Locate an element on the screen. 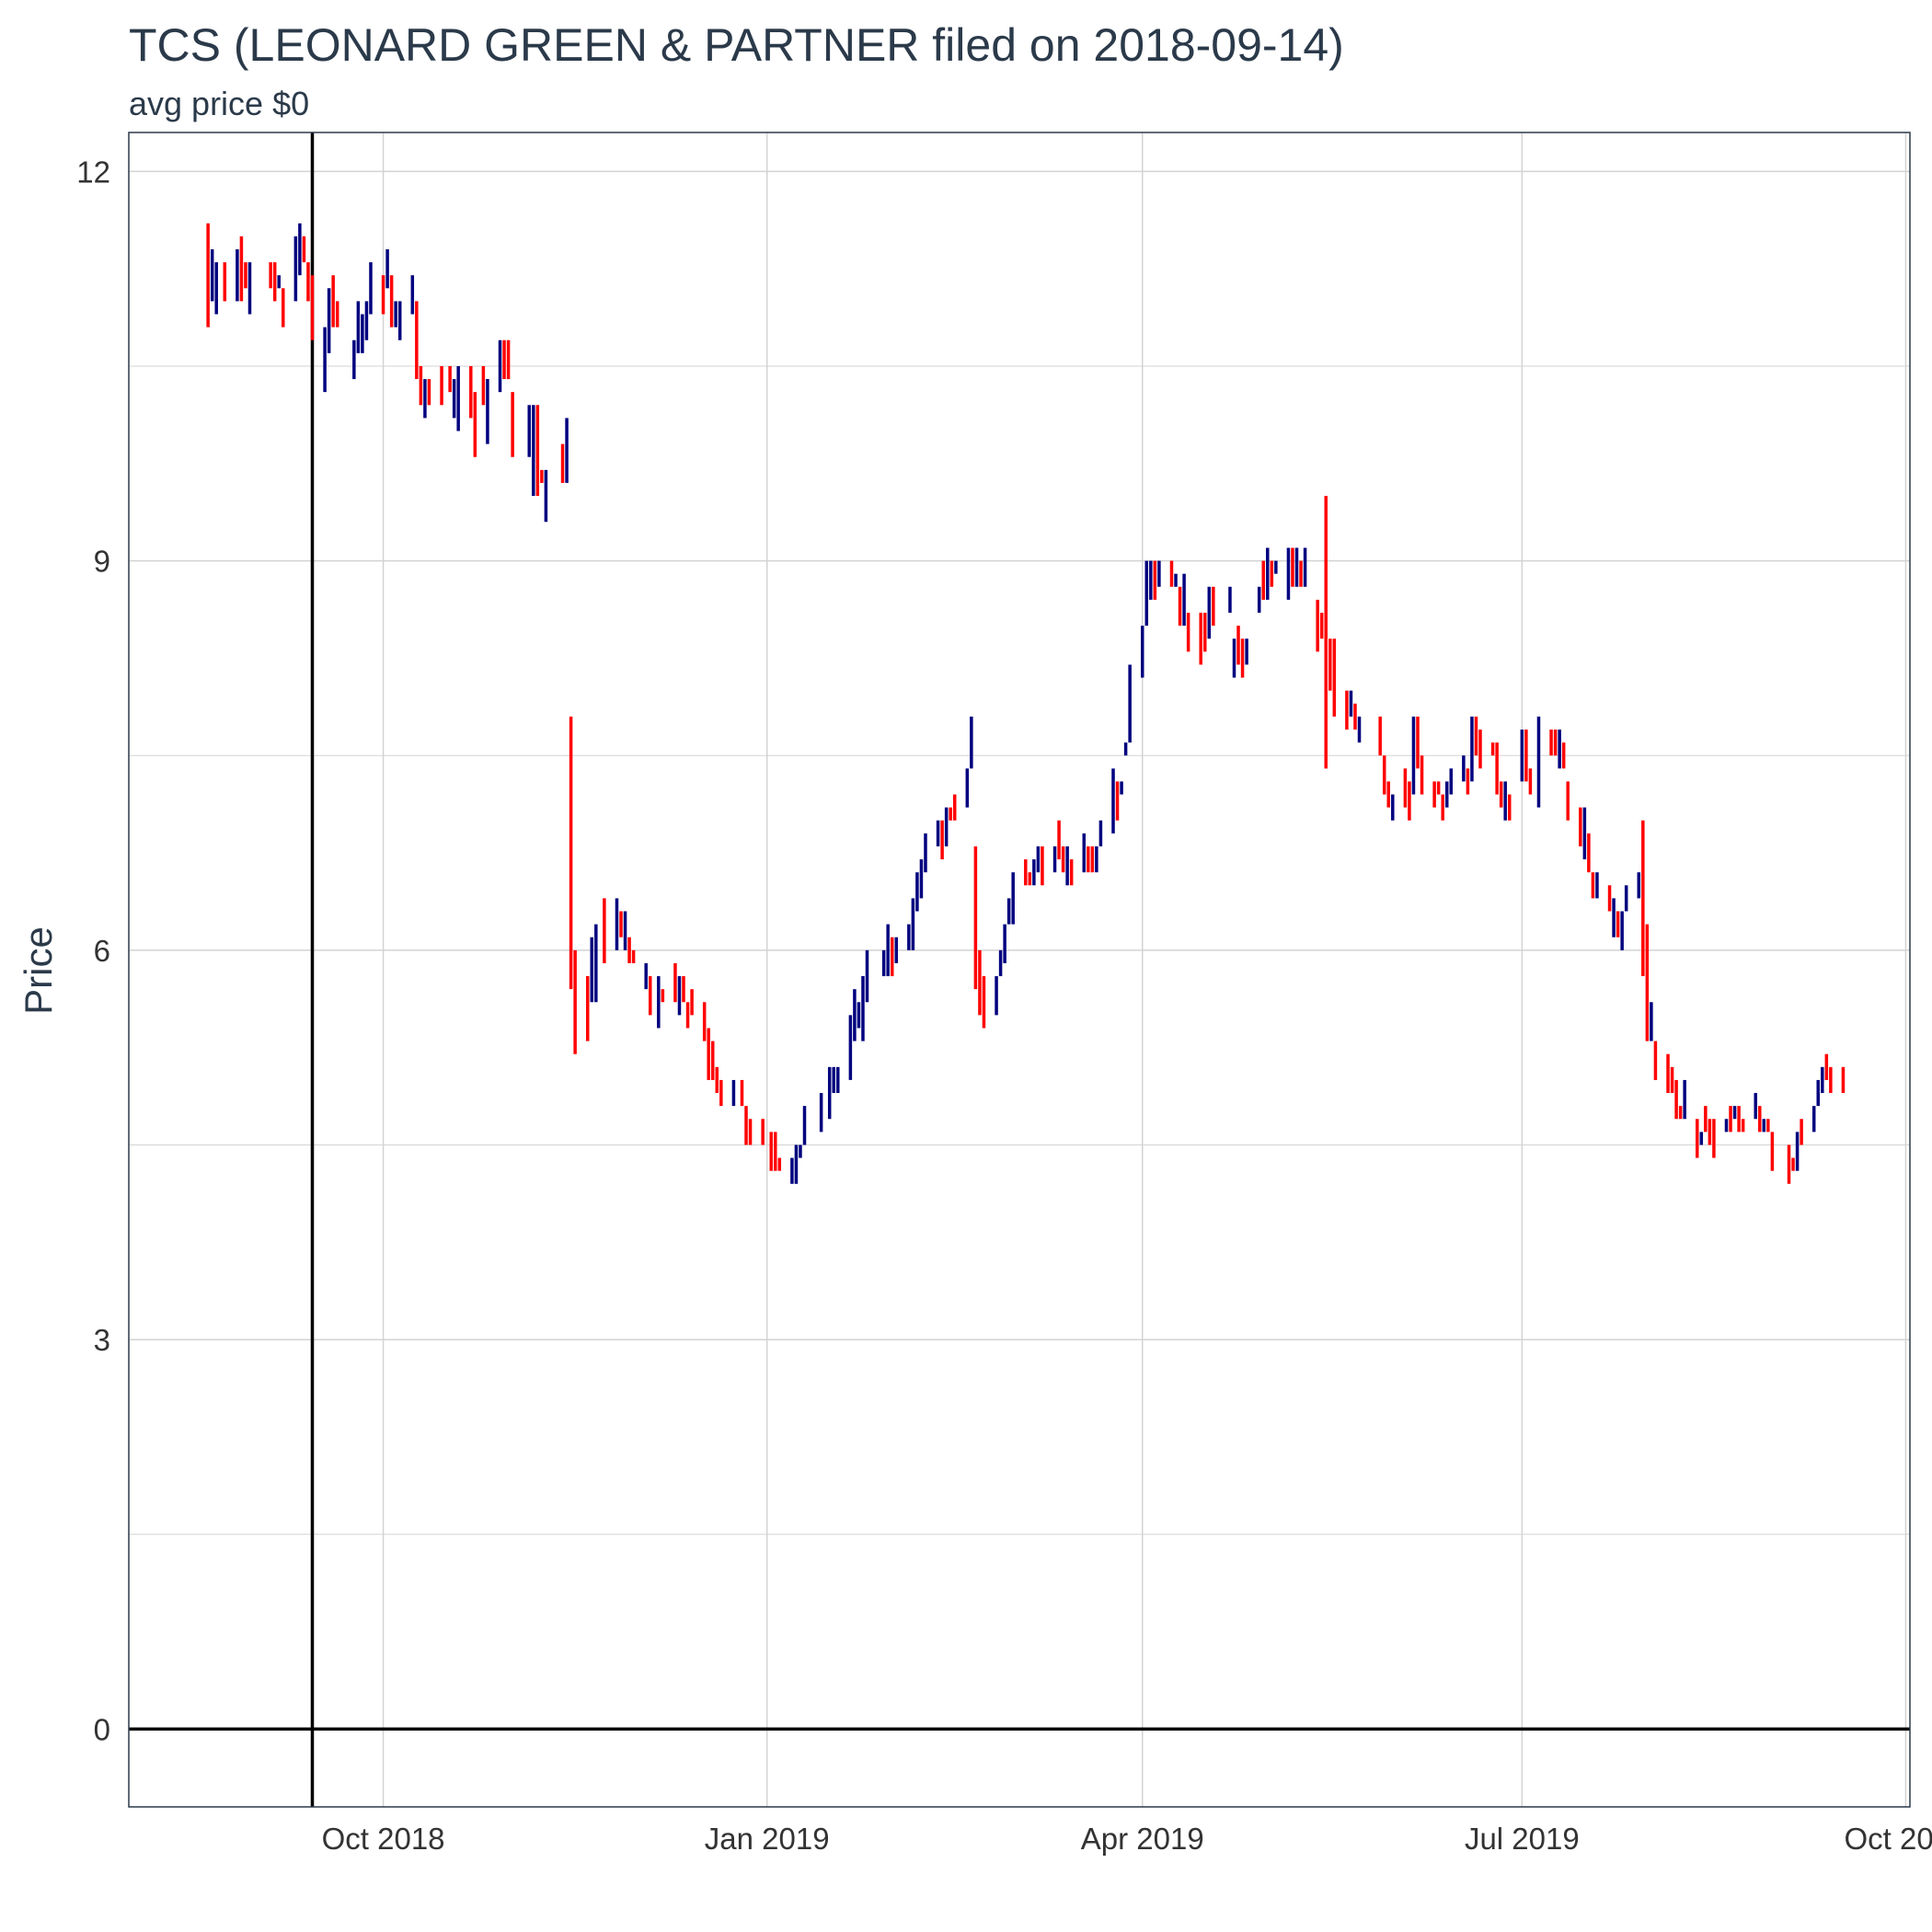  x-tick-label: Apr 2019 is located at coordinates (1142, 1839).